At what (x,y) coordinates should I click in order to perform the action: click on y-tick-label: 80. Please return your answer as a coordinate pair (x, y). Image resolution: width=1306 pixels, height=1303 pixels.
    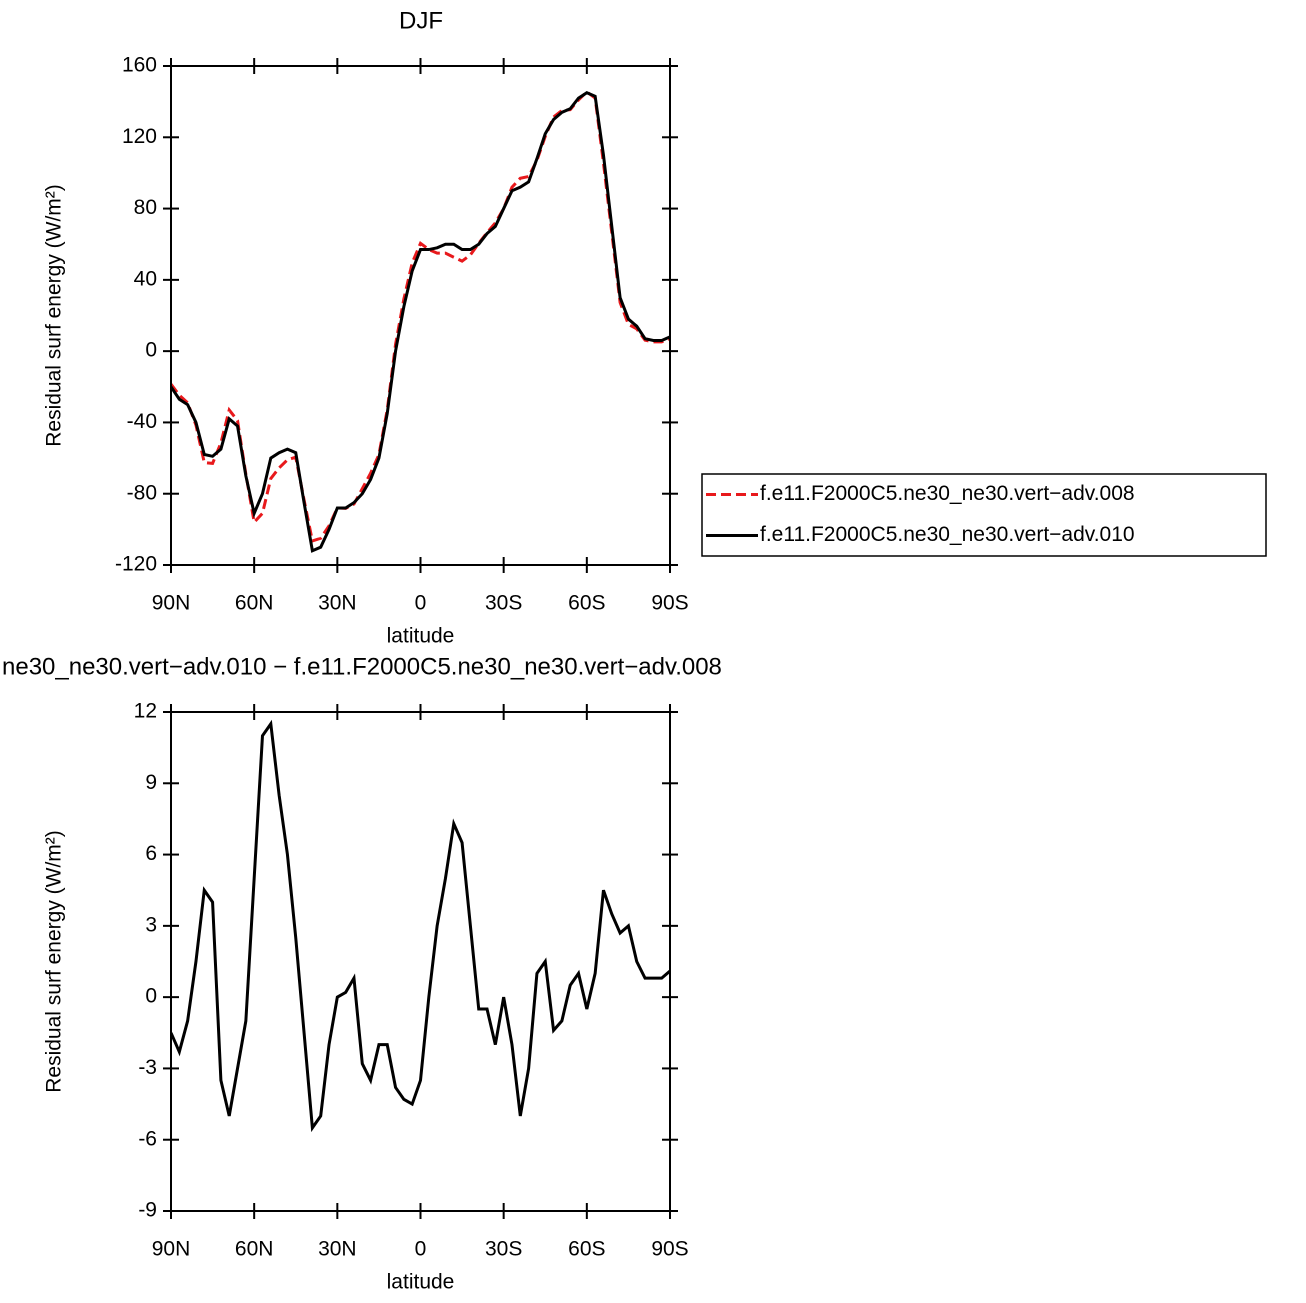
    Looking at the image, I should click on (145, 207).